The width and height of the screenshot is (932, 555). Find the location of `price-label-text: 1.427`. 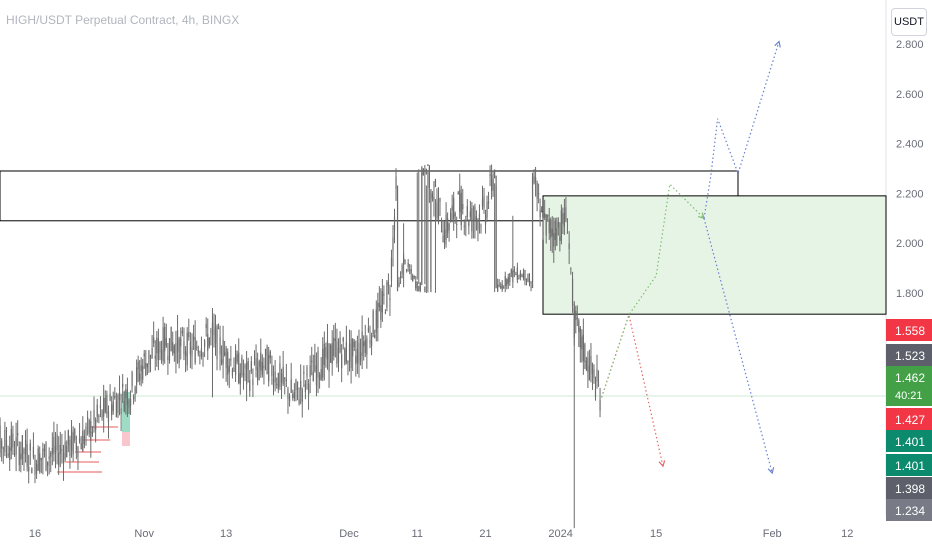

price-label-text: 1.427 is located at coordinates (910, 420).